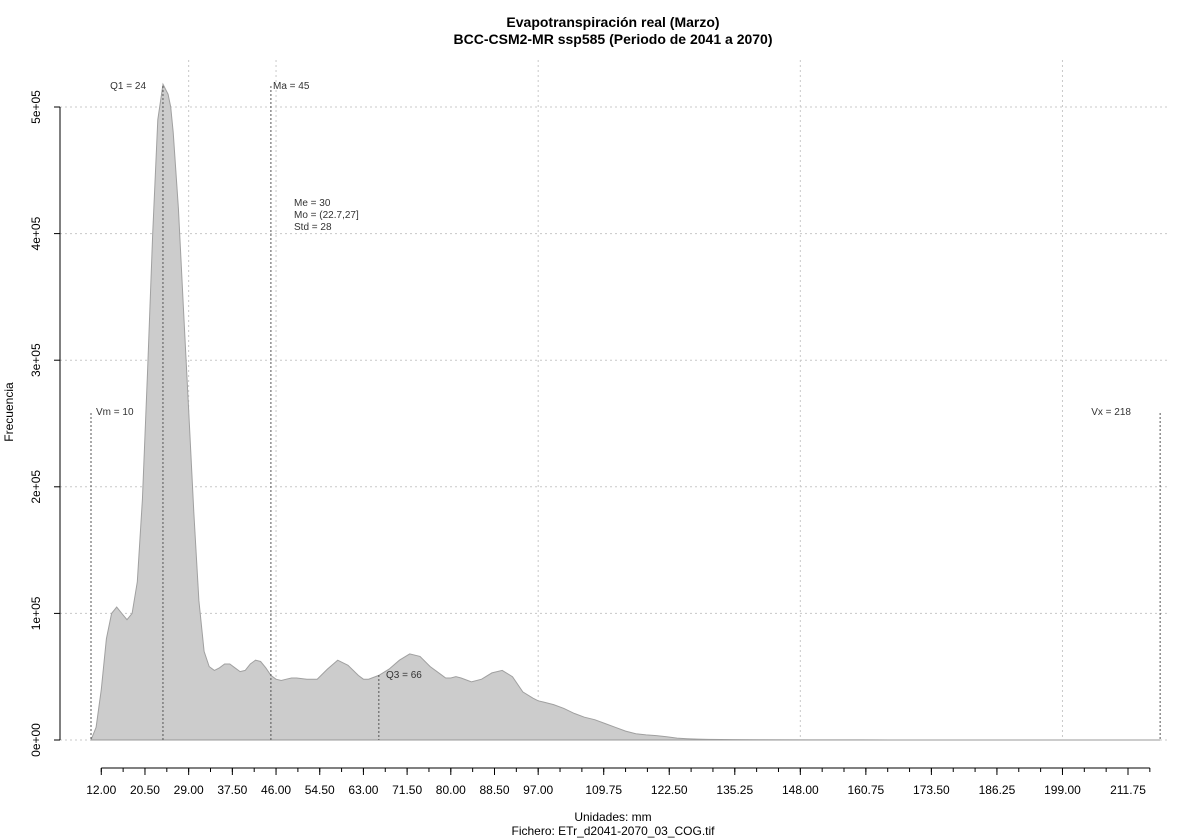 The image size is (1200, 840). I want to click on chart-title: Evapotranspiración real (Marzo), so click(612, 22).